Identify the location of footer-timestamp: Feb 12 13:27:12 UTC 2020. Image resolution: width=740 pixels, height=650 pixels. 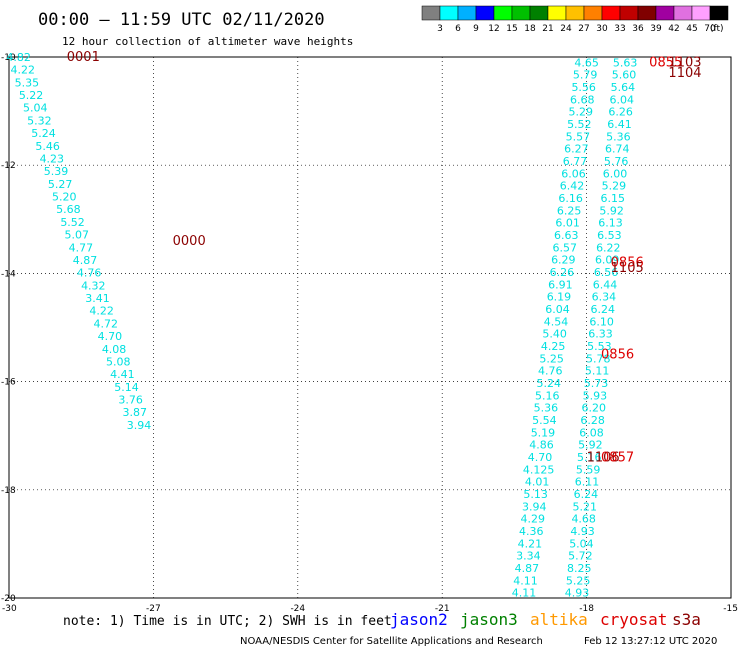
(650, 641).